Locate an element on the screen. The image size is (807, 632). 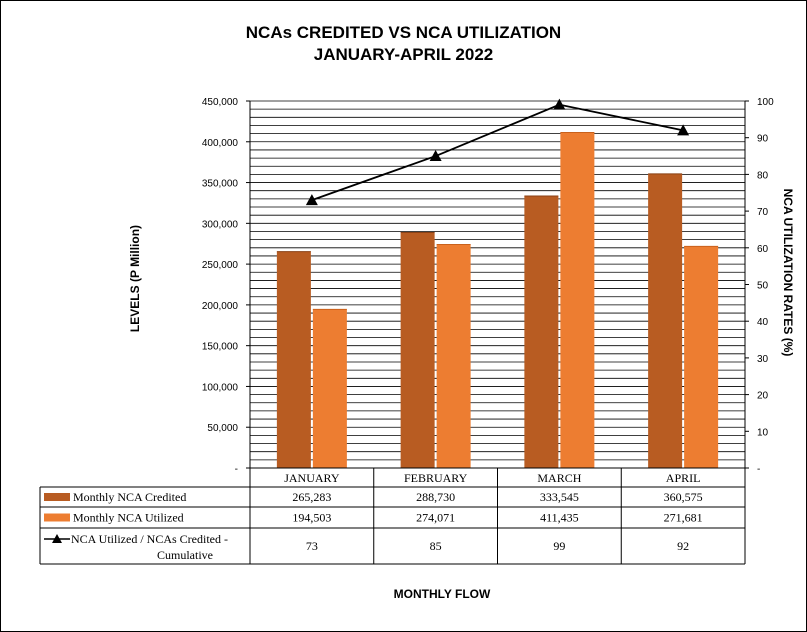
table-cell-value: 99 is located at coordinates (559, 546).